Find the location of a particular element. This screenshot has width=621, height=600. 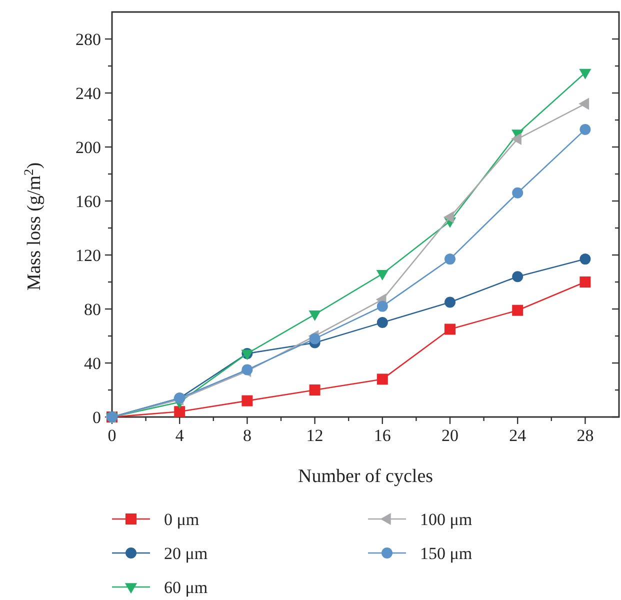

legend-label: 20 μm is located at coordinates (186, 553).